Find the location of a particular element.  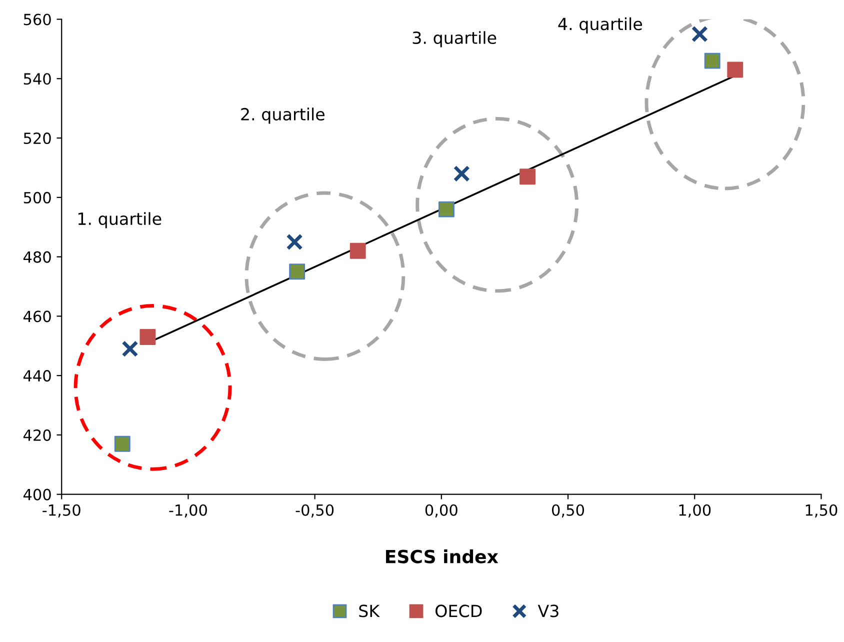

x-tick-label: -0,50 is located at coordinates (315, 511).